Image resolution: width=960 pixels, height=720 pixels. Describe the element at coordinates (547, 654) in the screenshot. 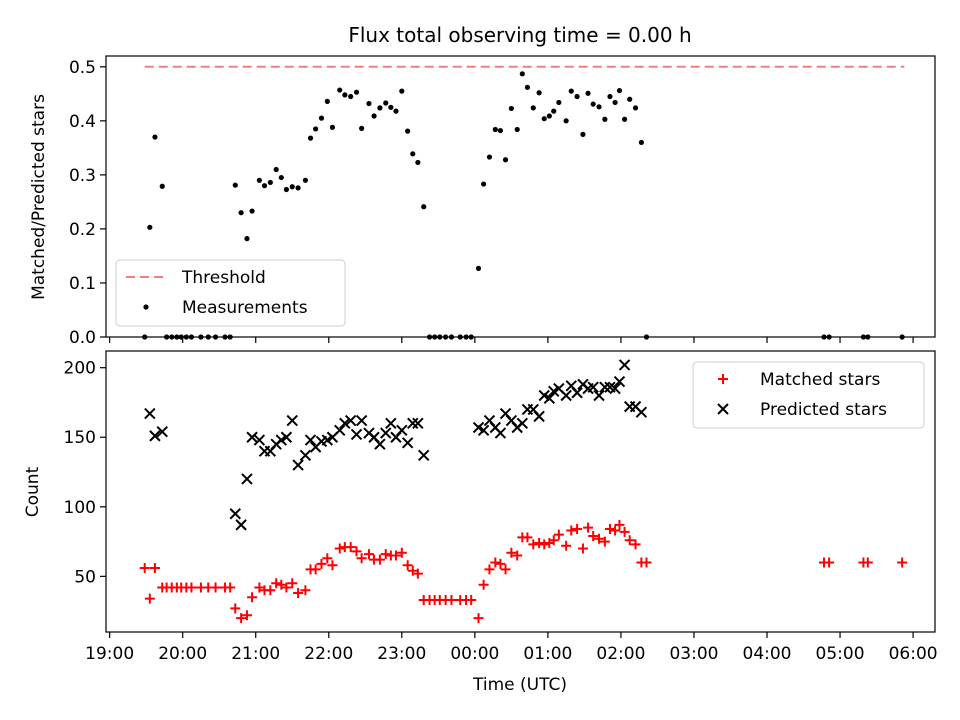

I see `x-tick-label: 01:00` at that location.